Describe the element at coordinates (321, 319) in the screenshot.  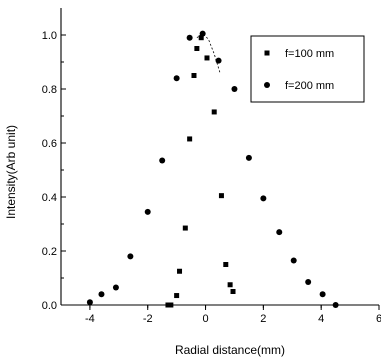
I see `x-tick-label: 4` at that location.